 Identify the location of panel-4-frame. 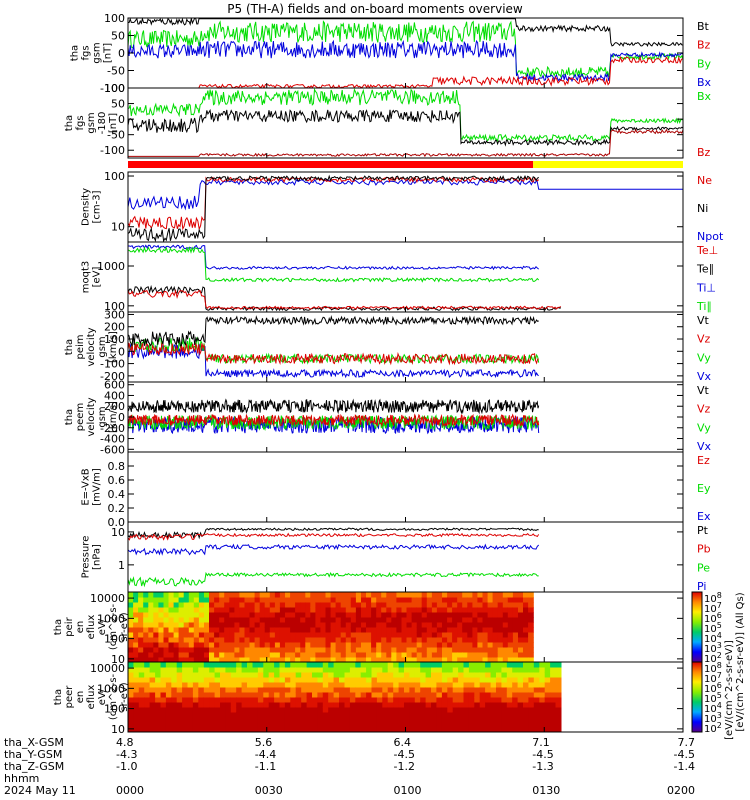
(405, 277).